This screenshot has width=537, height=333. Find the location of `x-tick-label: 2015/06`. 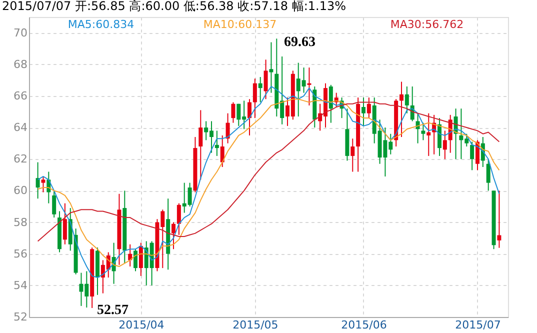

x-tick-label: 2015/06 is located at coordinates (364, 325).